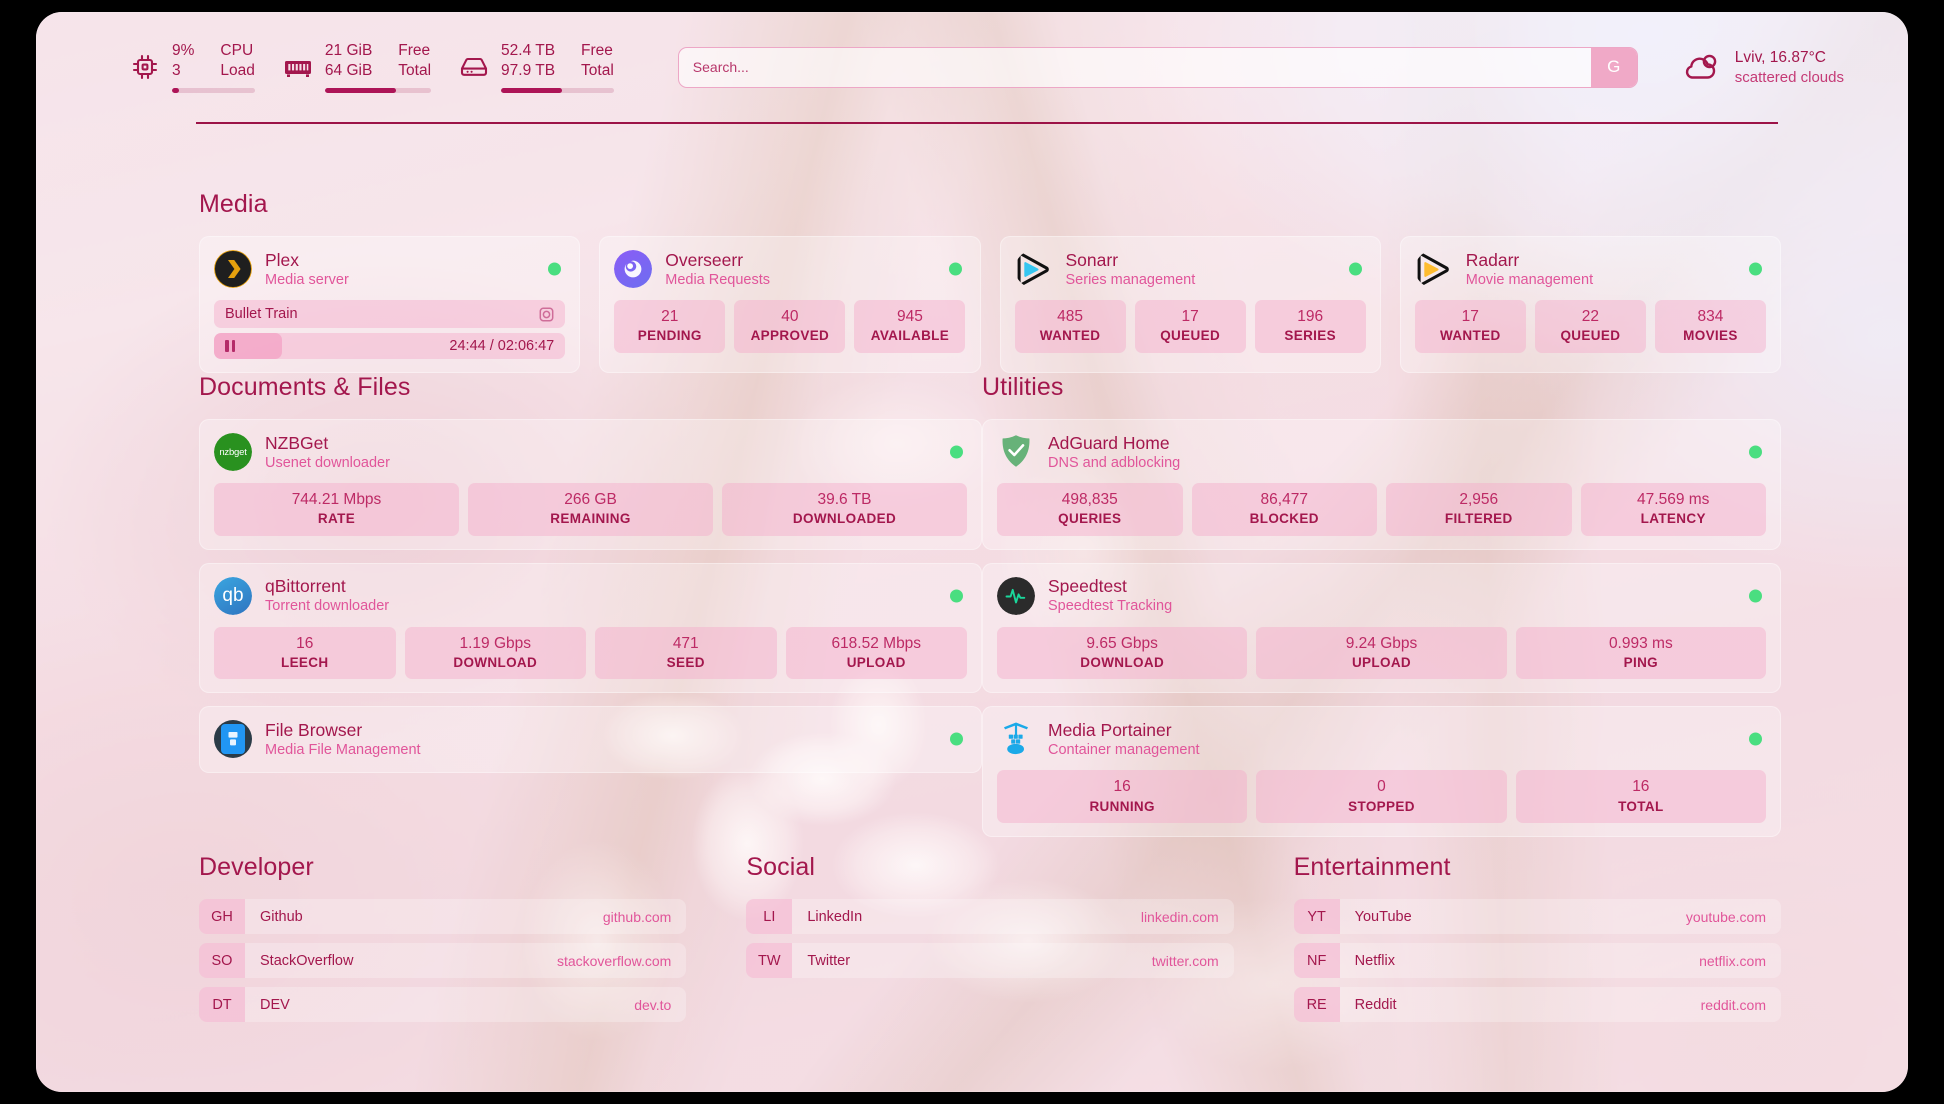 The width and height of the screenshot is (1944, 1104). Describe the element at coordinates (1470, 326) in the screenshot. I see `stat-chip: 17 WANTED` at that location.